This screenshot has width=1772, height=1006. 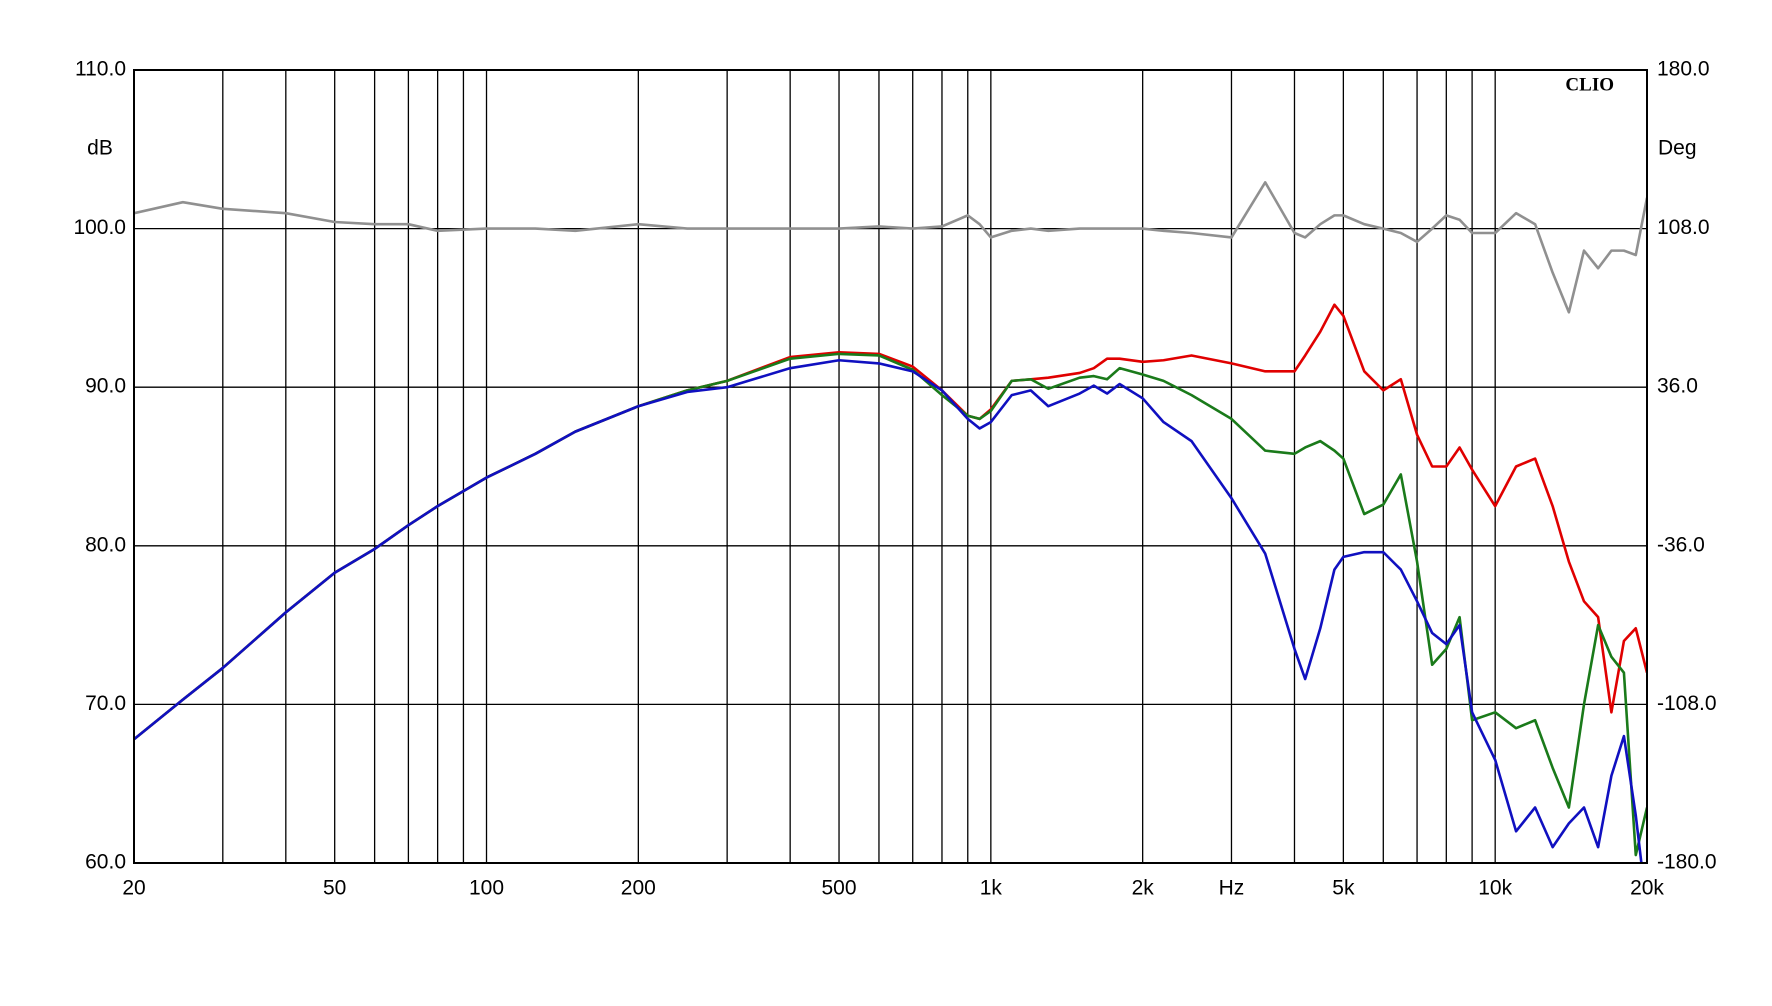 What do you see at coordinates (133, 888) in the screenshot?
I see `x-tick-label: 20` at bounding box center [133, 888].